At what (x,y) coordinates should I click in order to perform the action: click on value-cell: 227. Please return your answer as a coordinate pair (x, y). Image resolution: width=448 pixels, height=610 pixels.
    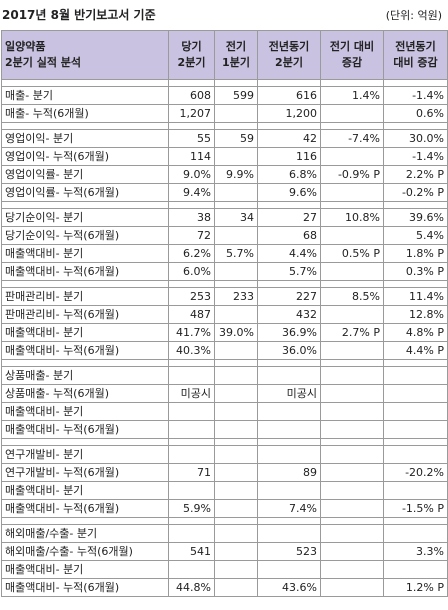
    Looking at the image, I should click on (289, 296).